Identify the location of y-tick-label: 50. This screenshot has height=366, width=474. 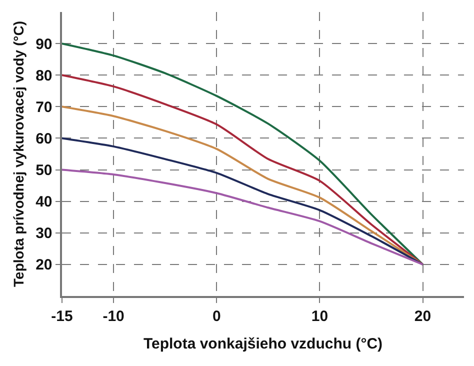
(44, 171).